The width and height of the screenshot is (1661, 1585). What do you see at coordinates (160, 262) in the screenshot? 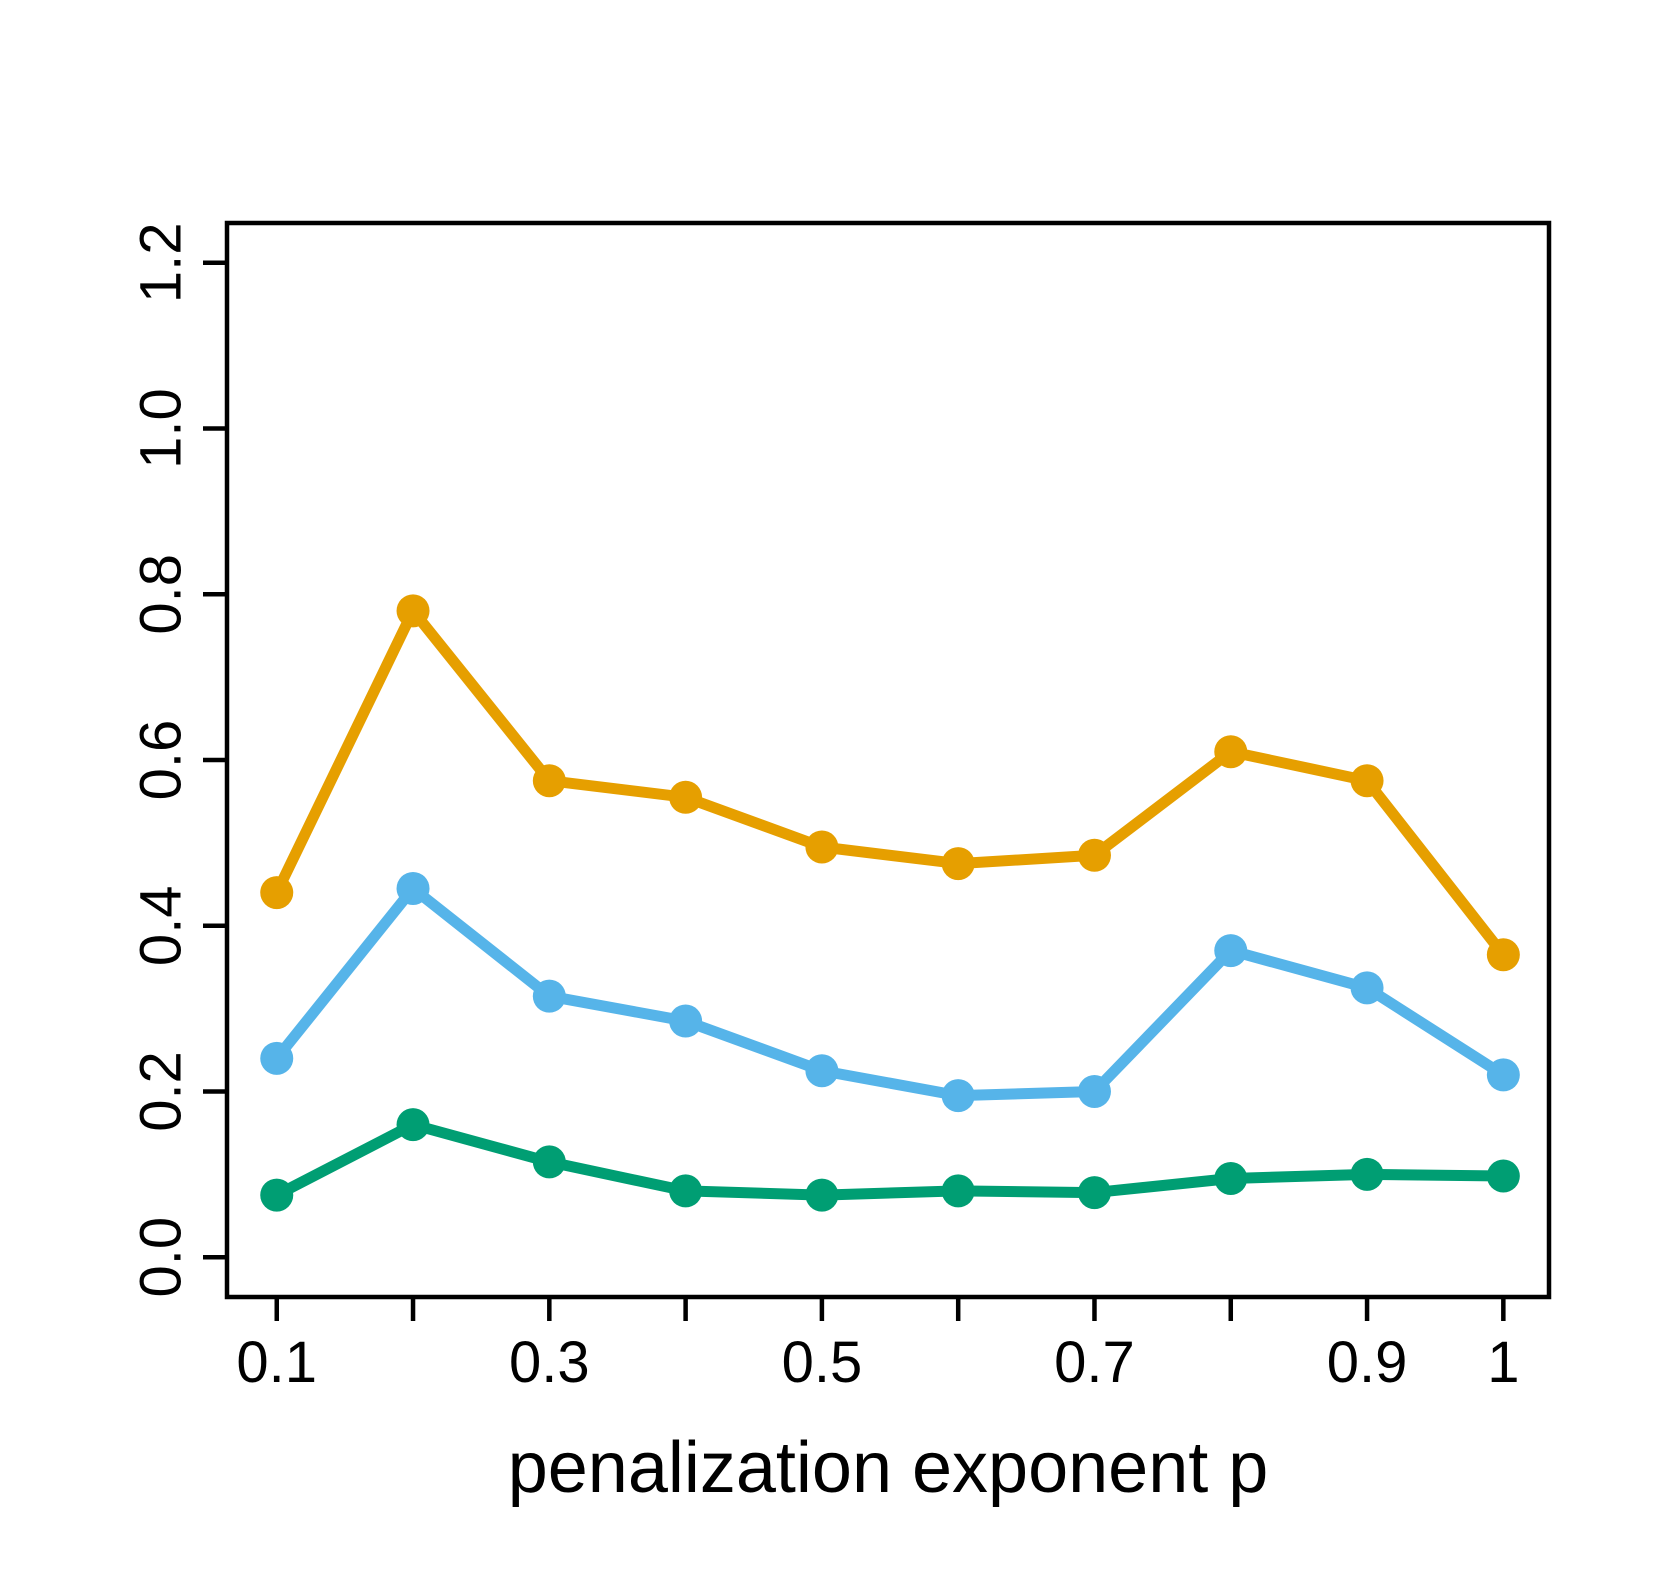
I see `y-tick-label-6: 1.2` at bounding box center [160, 262].